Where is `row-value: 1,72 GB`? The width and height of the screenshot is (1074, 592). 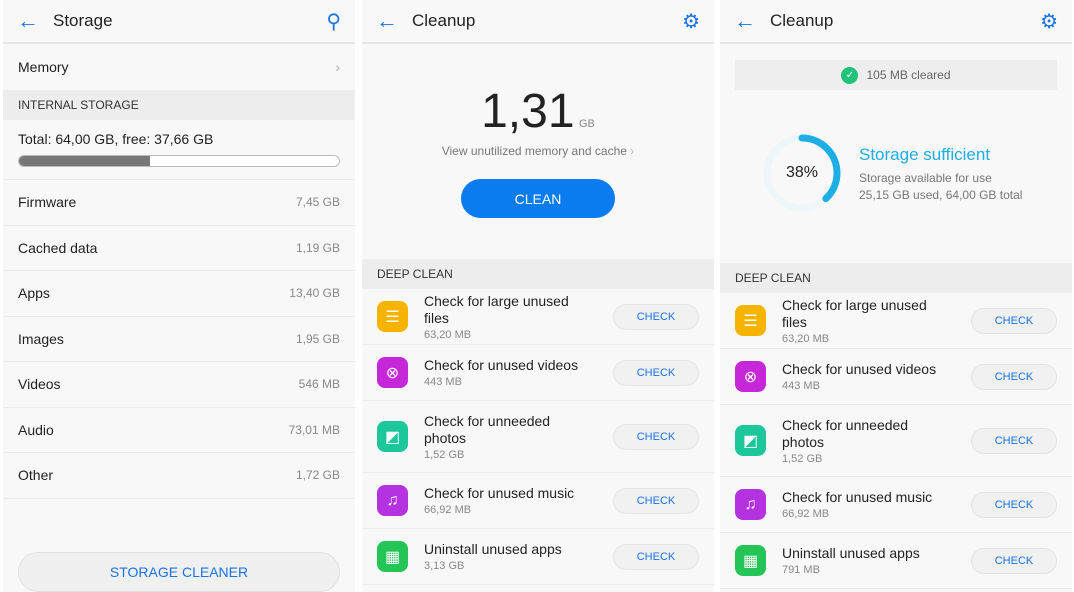
row-value: 1,72 GB is located at coordinates (317, 475).